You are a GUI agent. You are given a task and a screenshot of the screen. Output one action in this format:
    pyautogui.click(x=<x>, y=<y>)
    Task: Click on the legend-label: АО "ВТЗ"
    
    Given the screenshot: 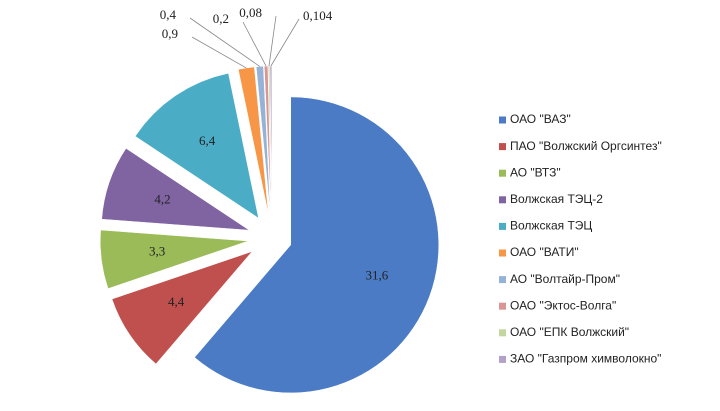 What is the action you would take?
    pyautogui.click(x=535, y=172)
    